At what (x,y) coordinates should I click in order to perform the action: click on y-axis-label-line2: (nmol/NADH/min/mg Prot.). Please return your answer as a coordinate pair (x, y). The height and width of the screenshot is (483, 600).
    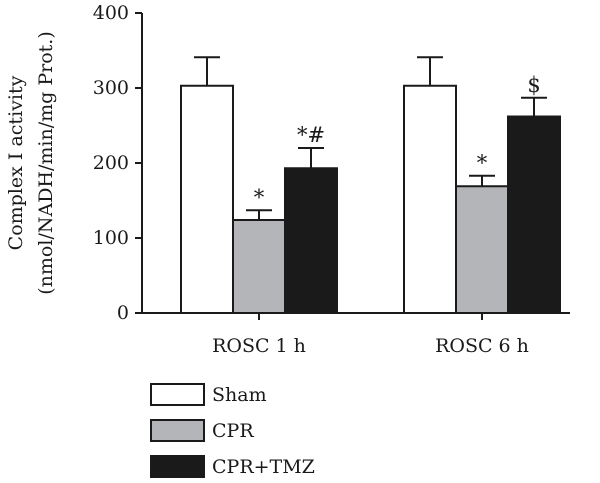
    Looking at the image, I should click on (46, 162).